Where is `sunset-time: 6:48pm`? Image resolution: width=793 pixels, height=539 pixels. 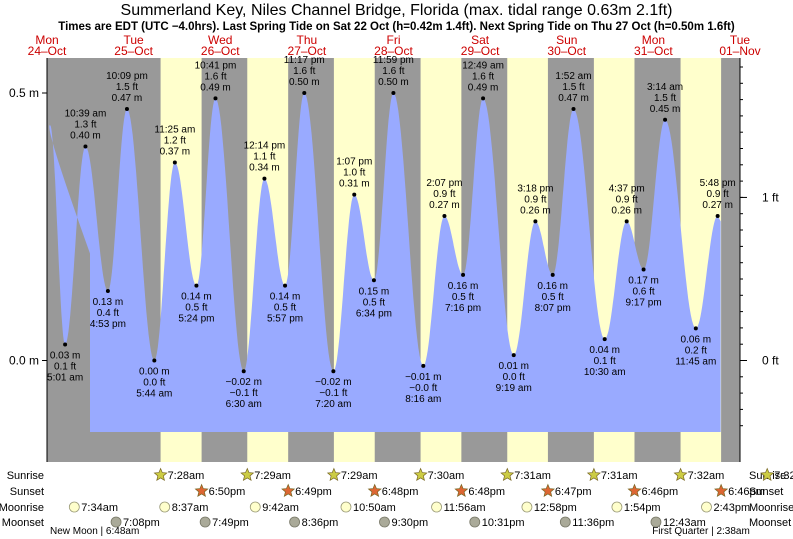
sunset-time: 6:48pm is located at coordinates (486, 492).